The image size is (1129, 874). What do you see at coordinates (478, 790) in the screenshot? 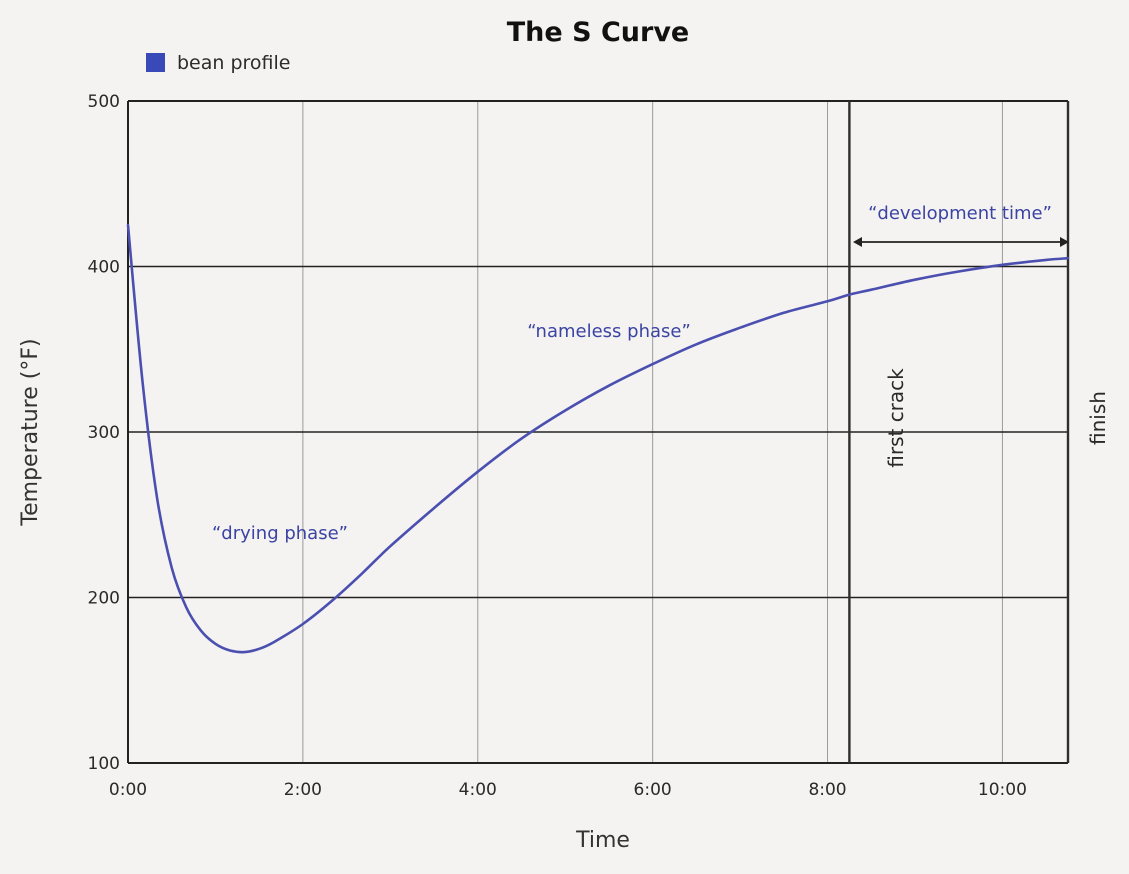
I see `x-tick-label: 4:00` at bounding box center [478, 790].